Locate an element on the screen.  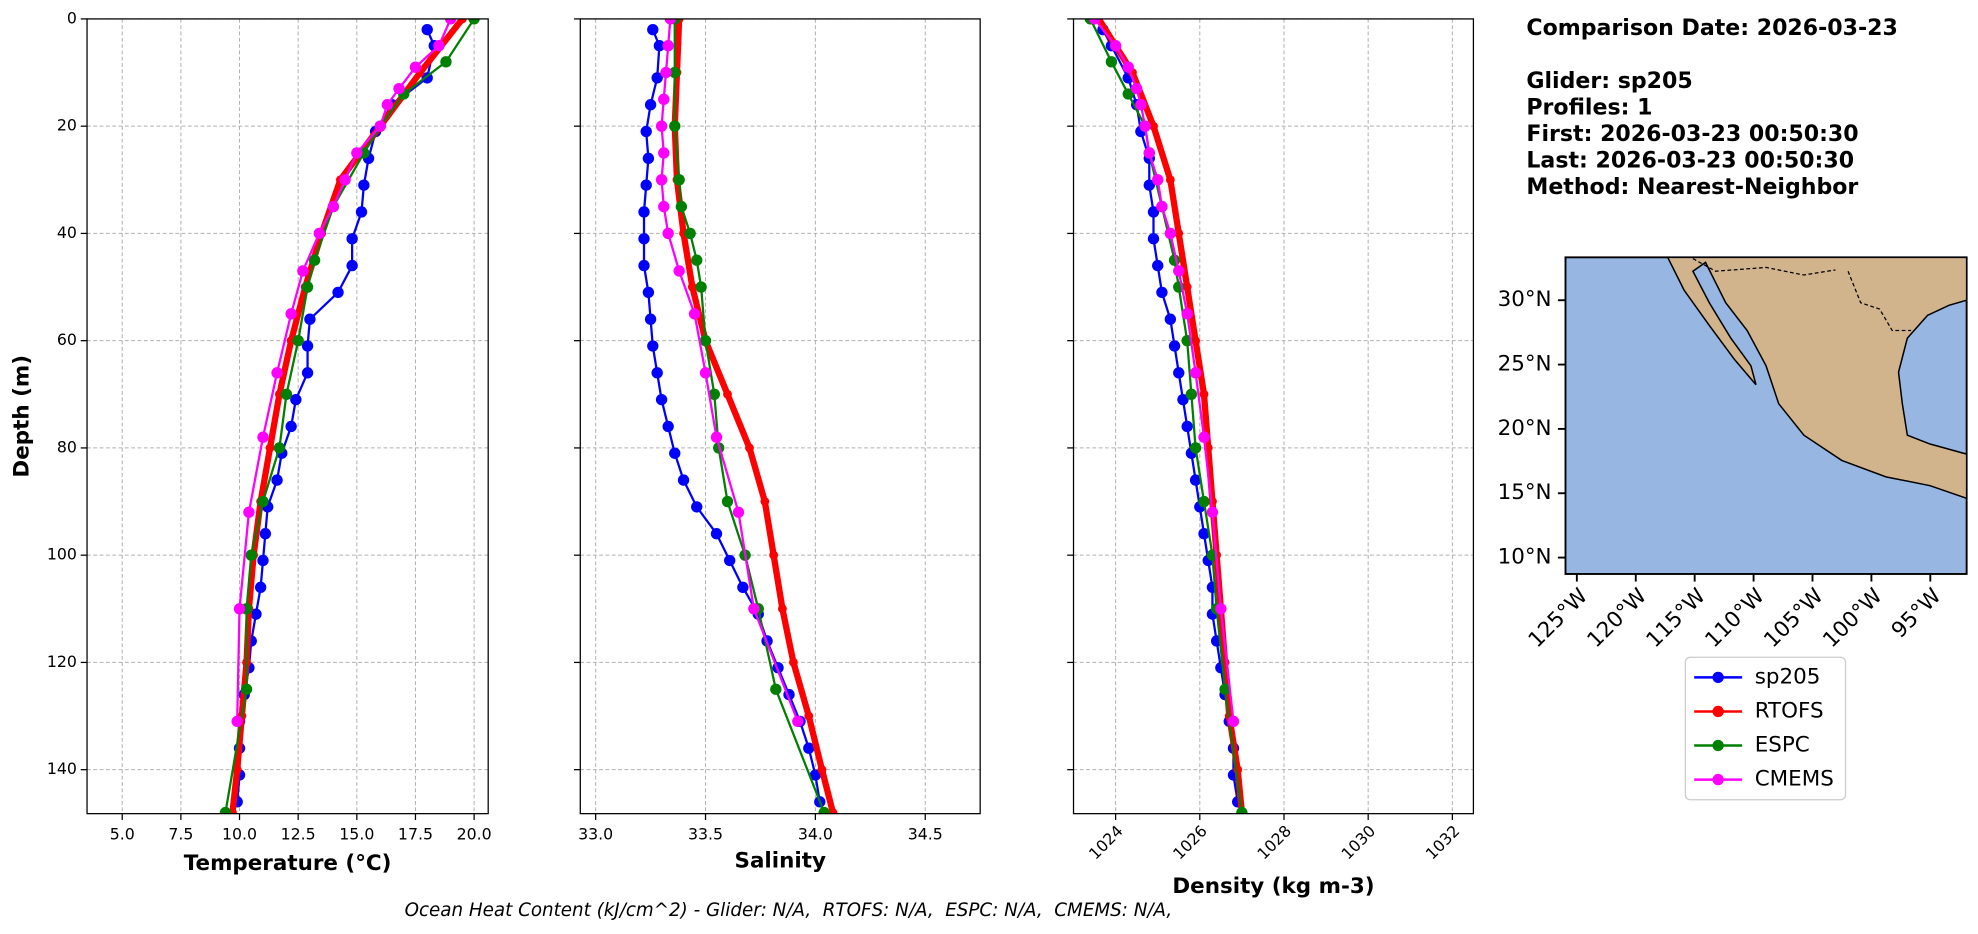
x-tick-label: 34.0 is located at coordinates (815, 834).